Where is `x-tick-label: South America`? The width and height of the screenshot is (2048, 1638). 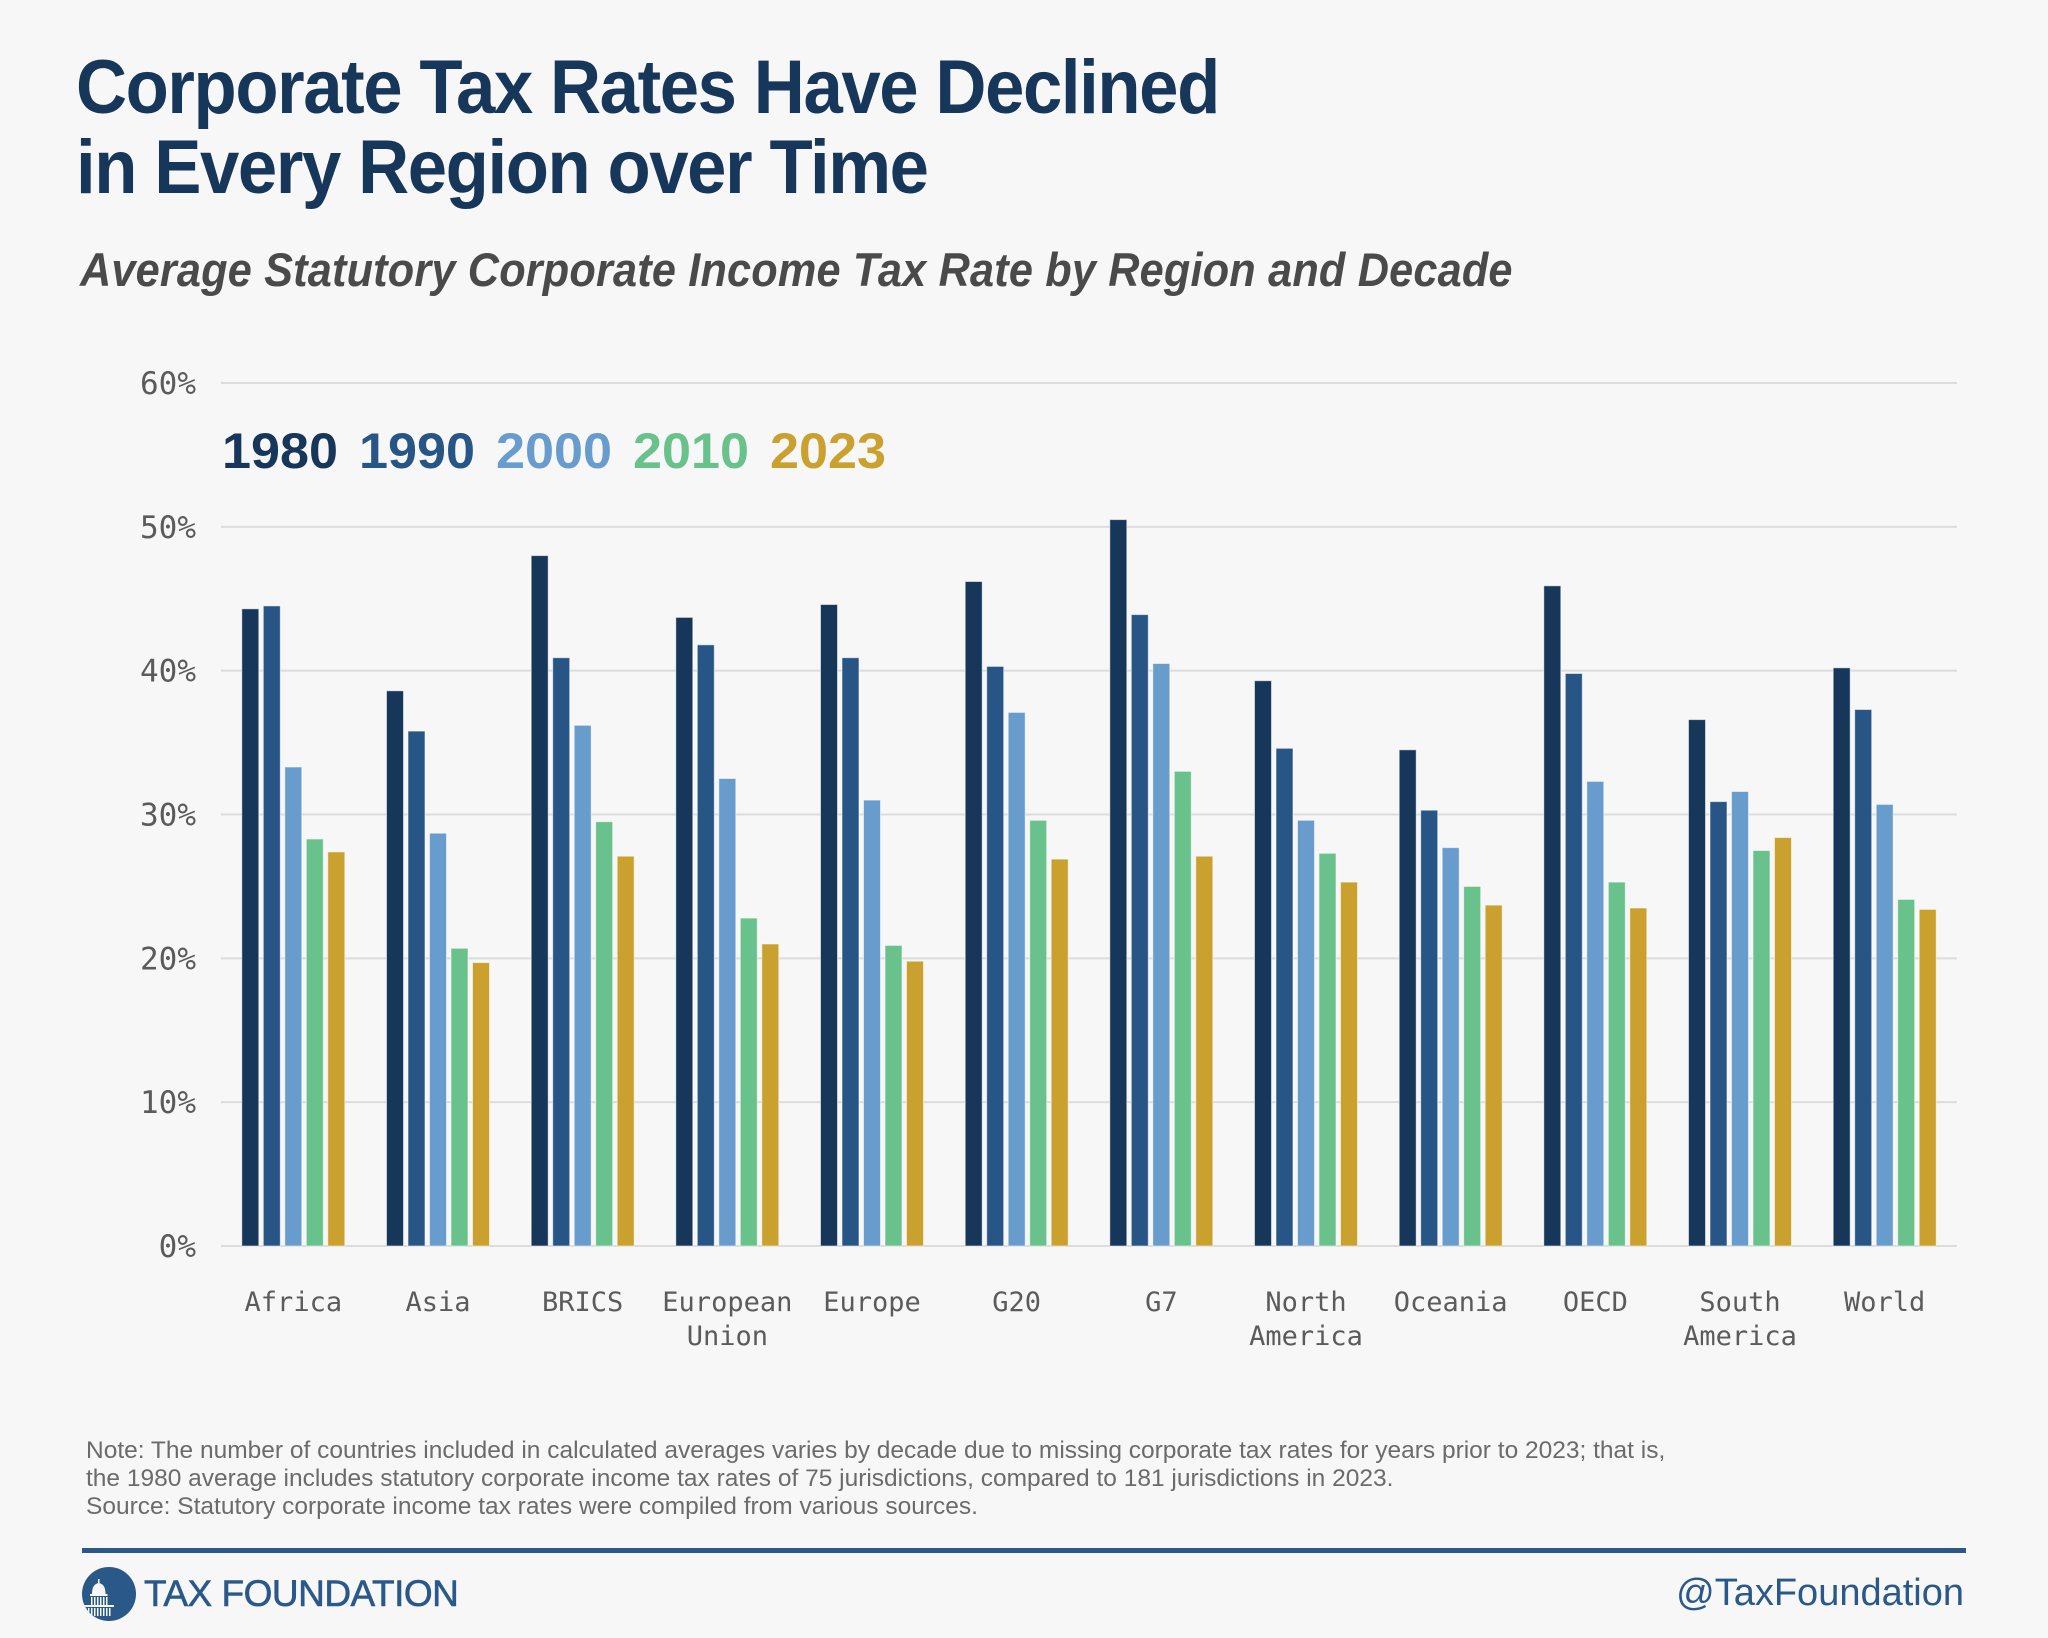 x-tick-label: South America is located at coordinates (1740, 1319).